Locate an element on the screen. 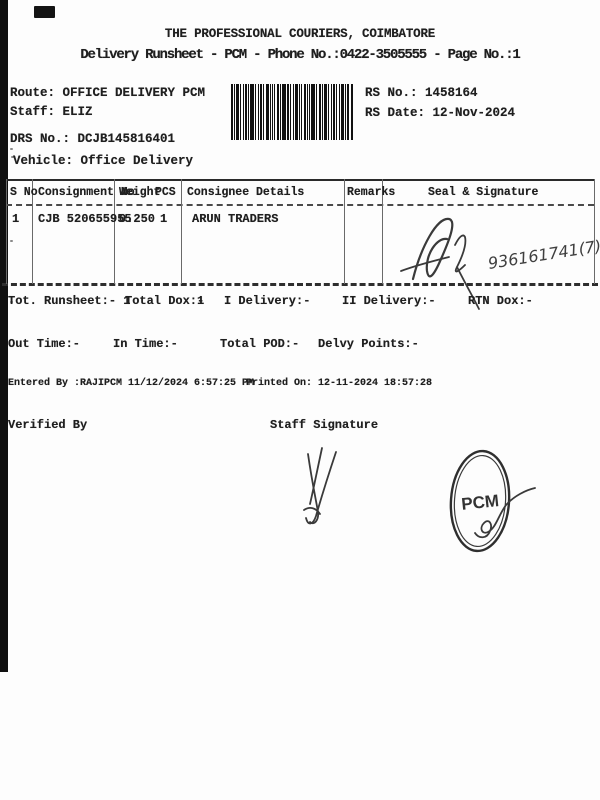 This screenshot has height=800, width=600. seal-signature: 936161741(7) is located at coordinates (500, 263).